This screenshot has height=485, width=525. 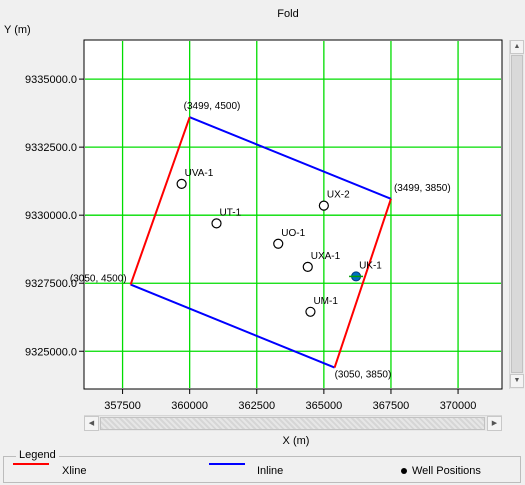 I want to click on vertical-scroll-thumb, so click(x=517, y=214).